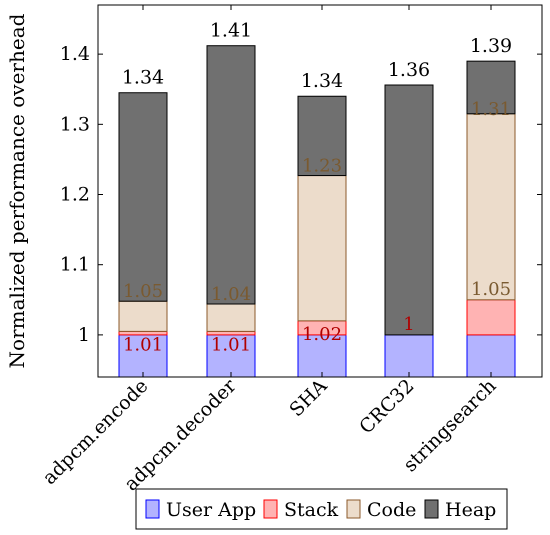  I want to click on legend-label-code: Code, so click(391, 510).